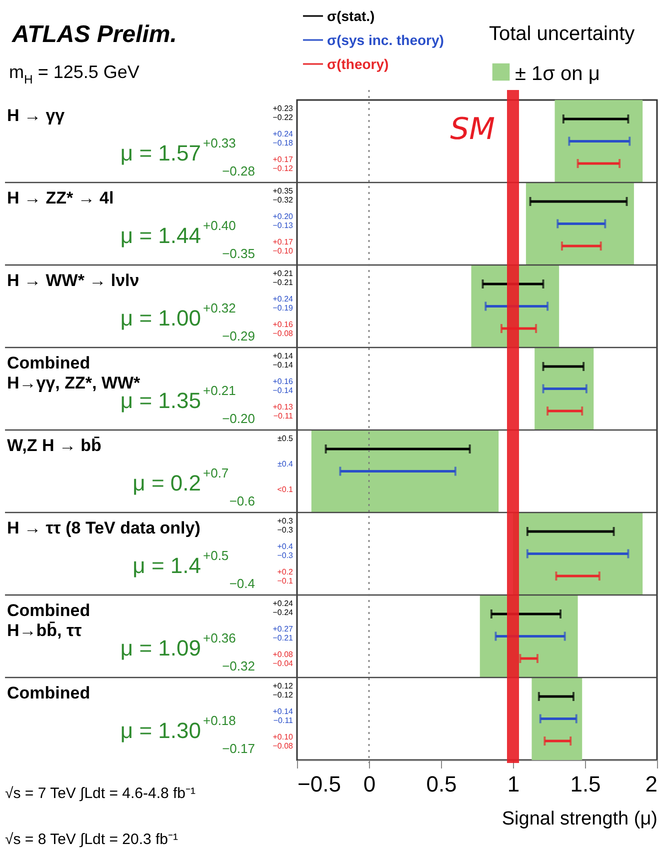 The height and width of the screenshot is (856, 667). What do you see at coordinates (285, 577) in the screenshot?
I see `text: +0.2 −0.1` at bounding box center [285, 577].